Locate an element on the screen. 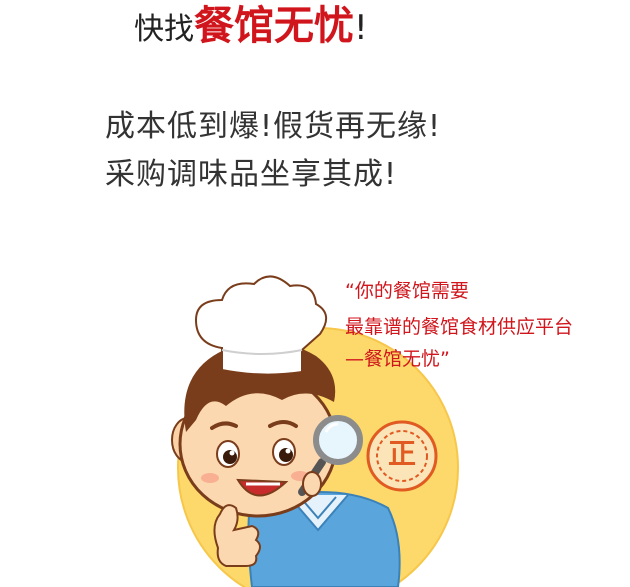 The image size is (630, 587). title: 快找餐馆无忧! is located at coordinates (251, 26).